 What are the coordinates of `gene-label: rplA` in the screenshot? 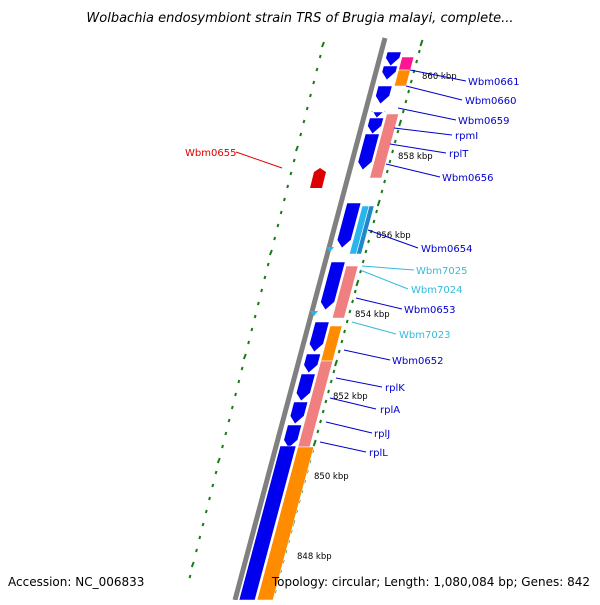 It's located at (390, 410).